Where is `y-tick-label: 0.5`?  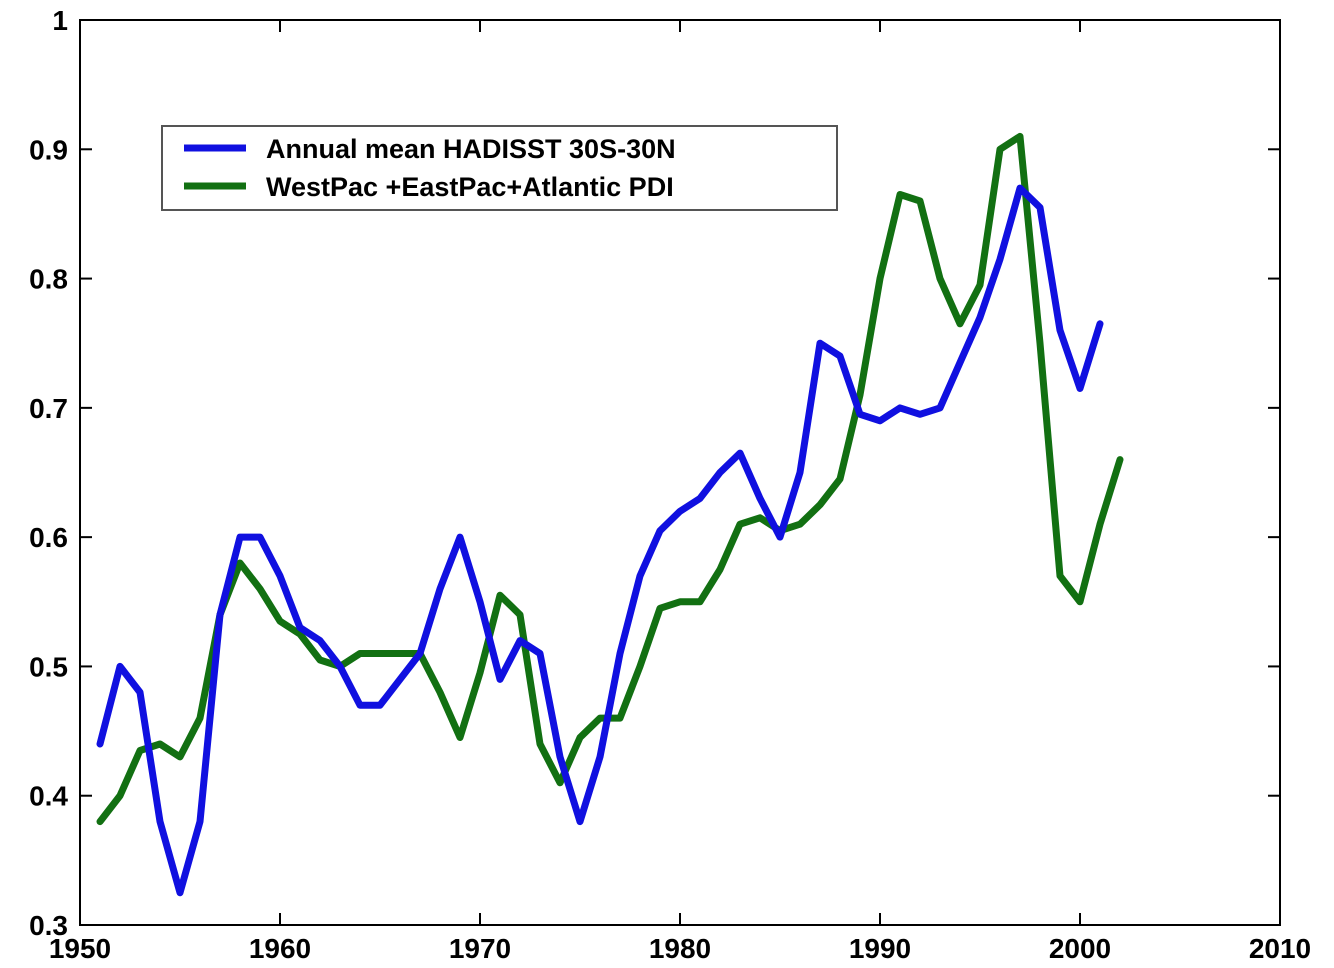 y-tick-label: 0.5 is located at coordinates (48, 666).